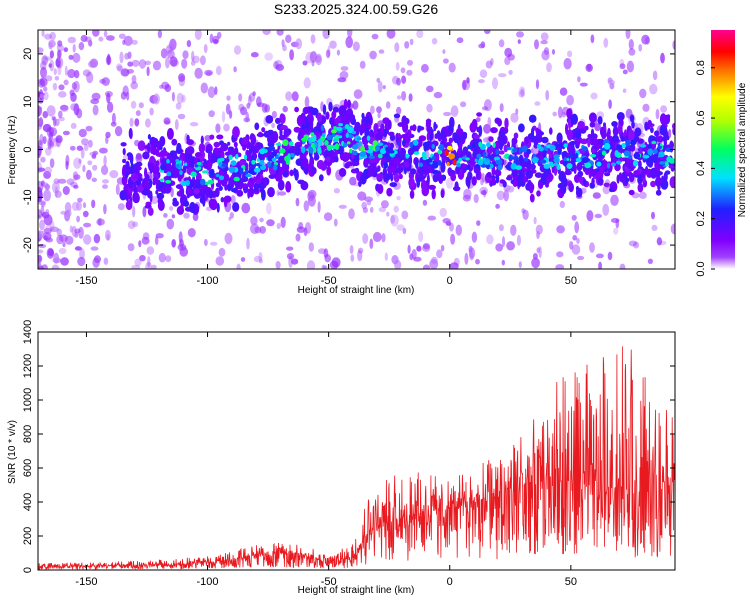  What do you see at coordinates (28, 366) in the screenshot?
I see `snr-ytick-label: 1200` at bounding box center [28, 366].